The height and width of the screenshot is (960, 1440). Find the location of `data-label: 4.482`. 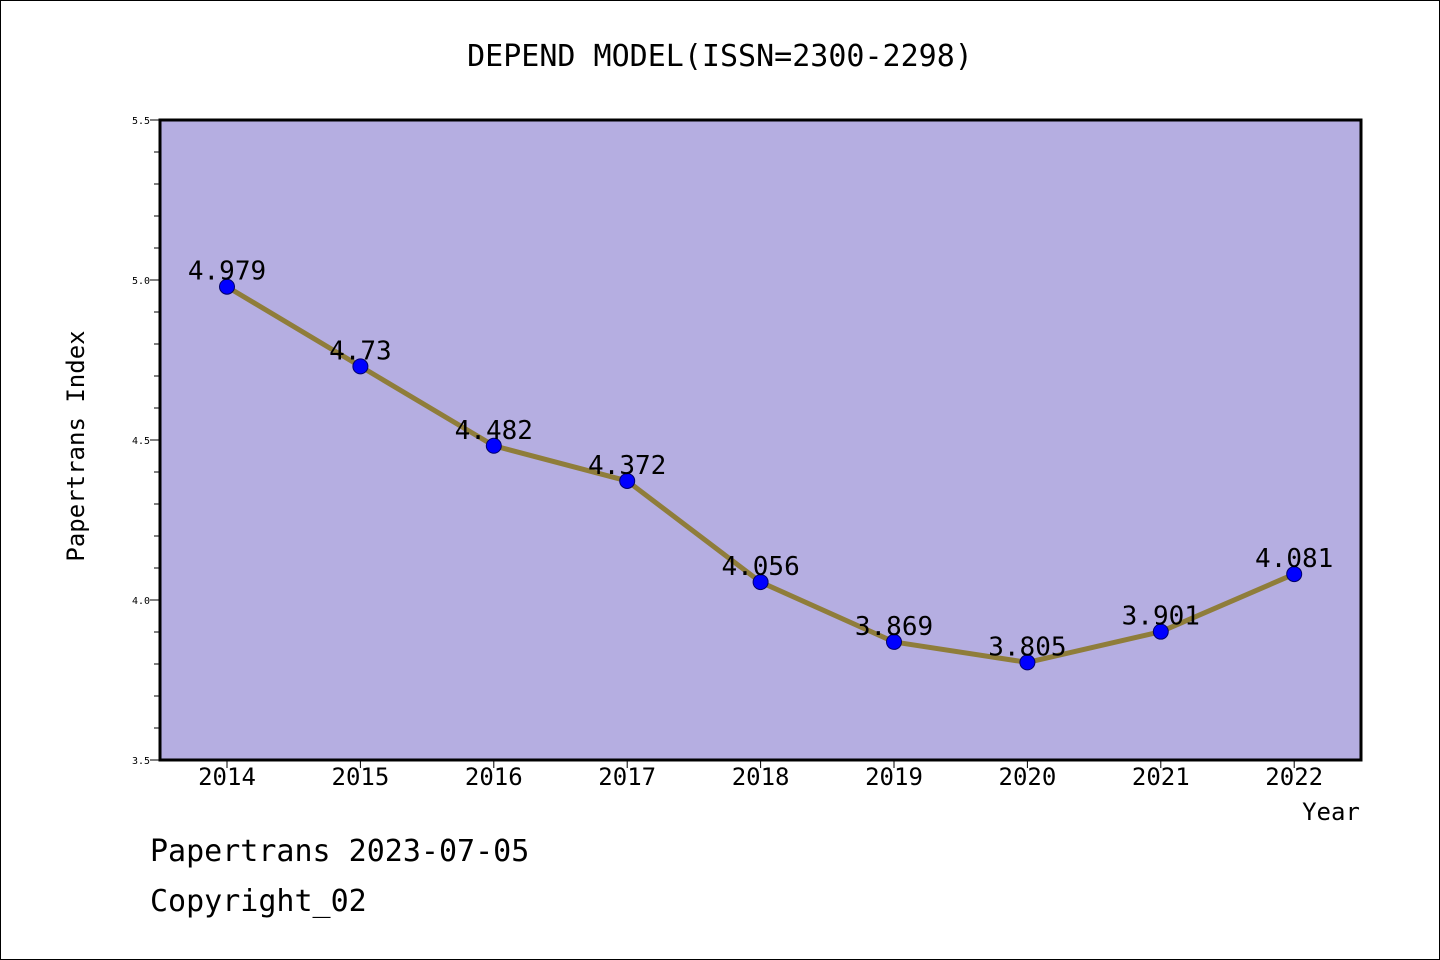

data-label: 4.482 is located at coordinates (494, 431).